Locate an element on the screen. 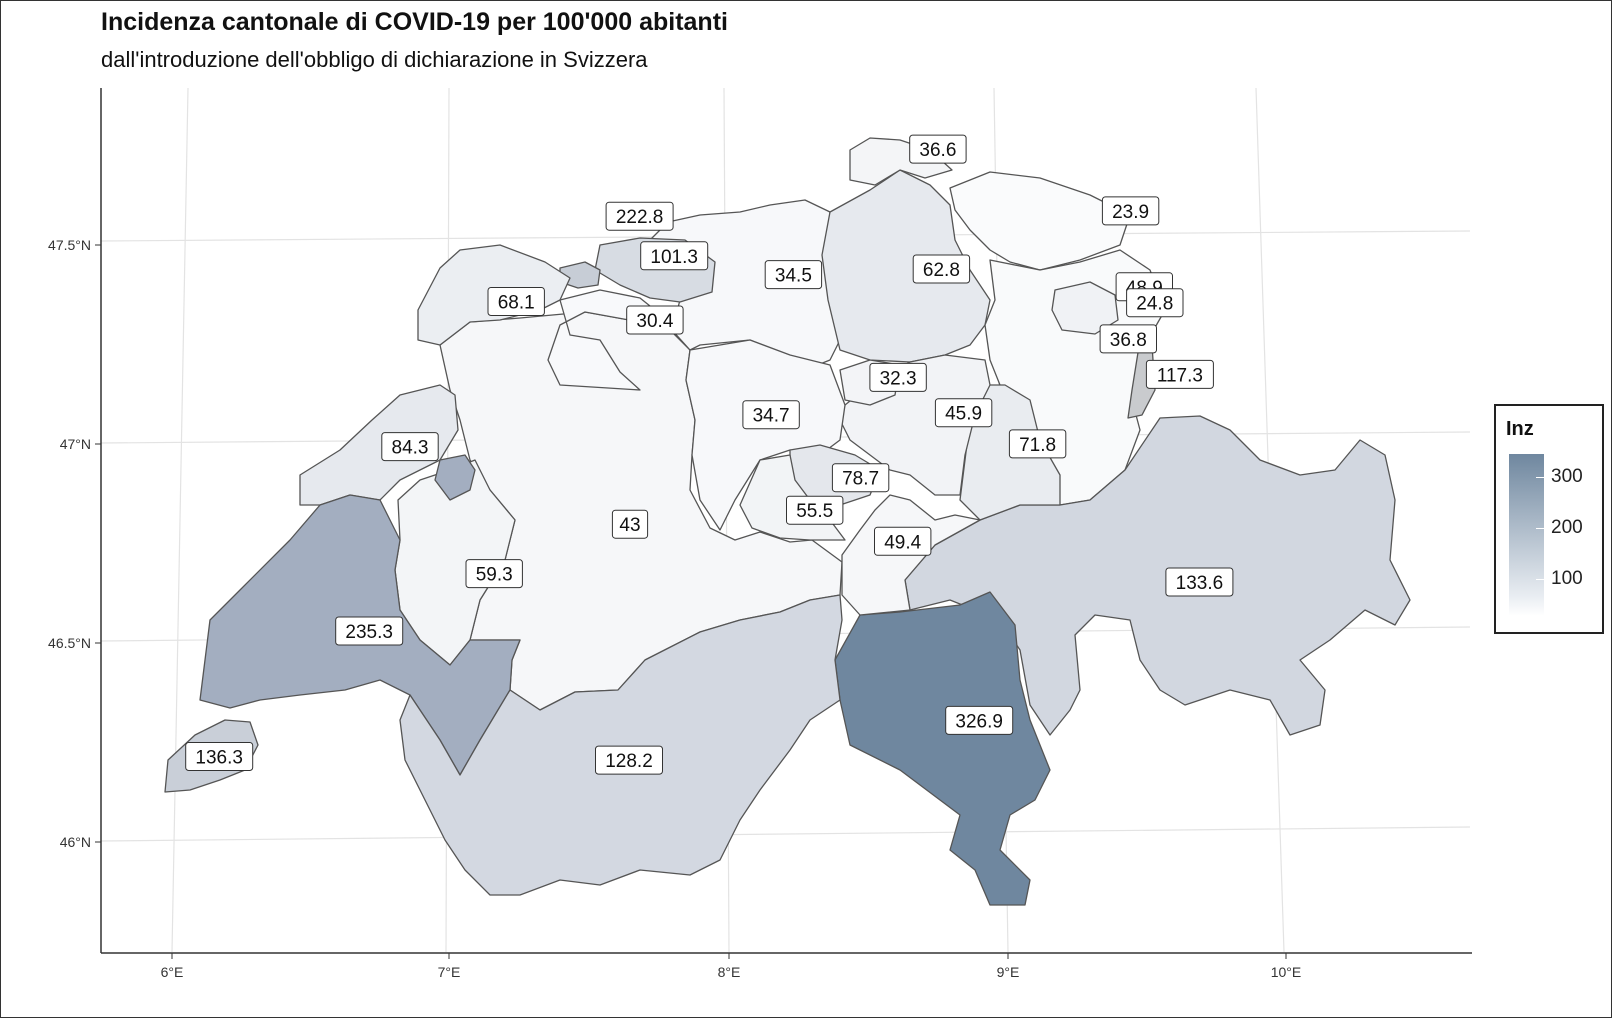  value-label-text: 235.3 is located at coordinates (369, 632).